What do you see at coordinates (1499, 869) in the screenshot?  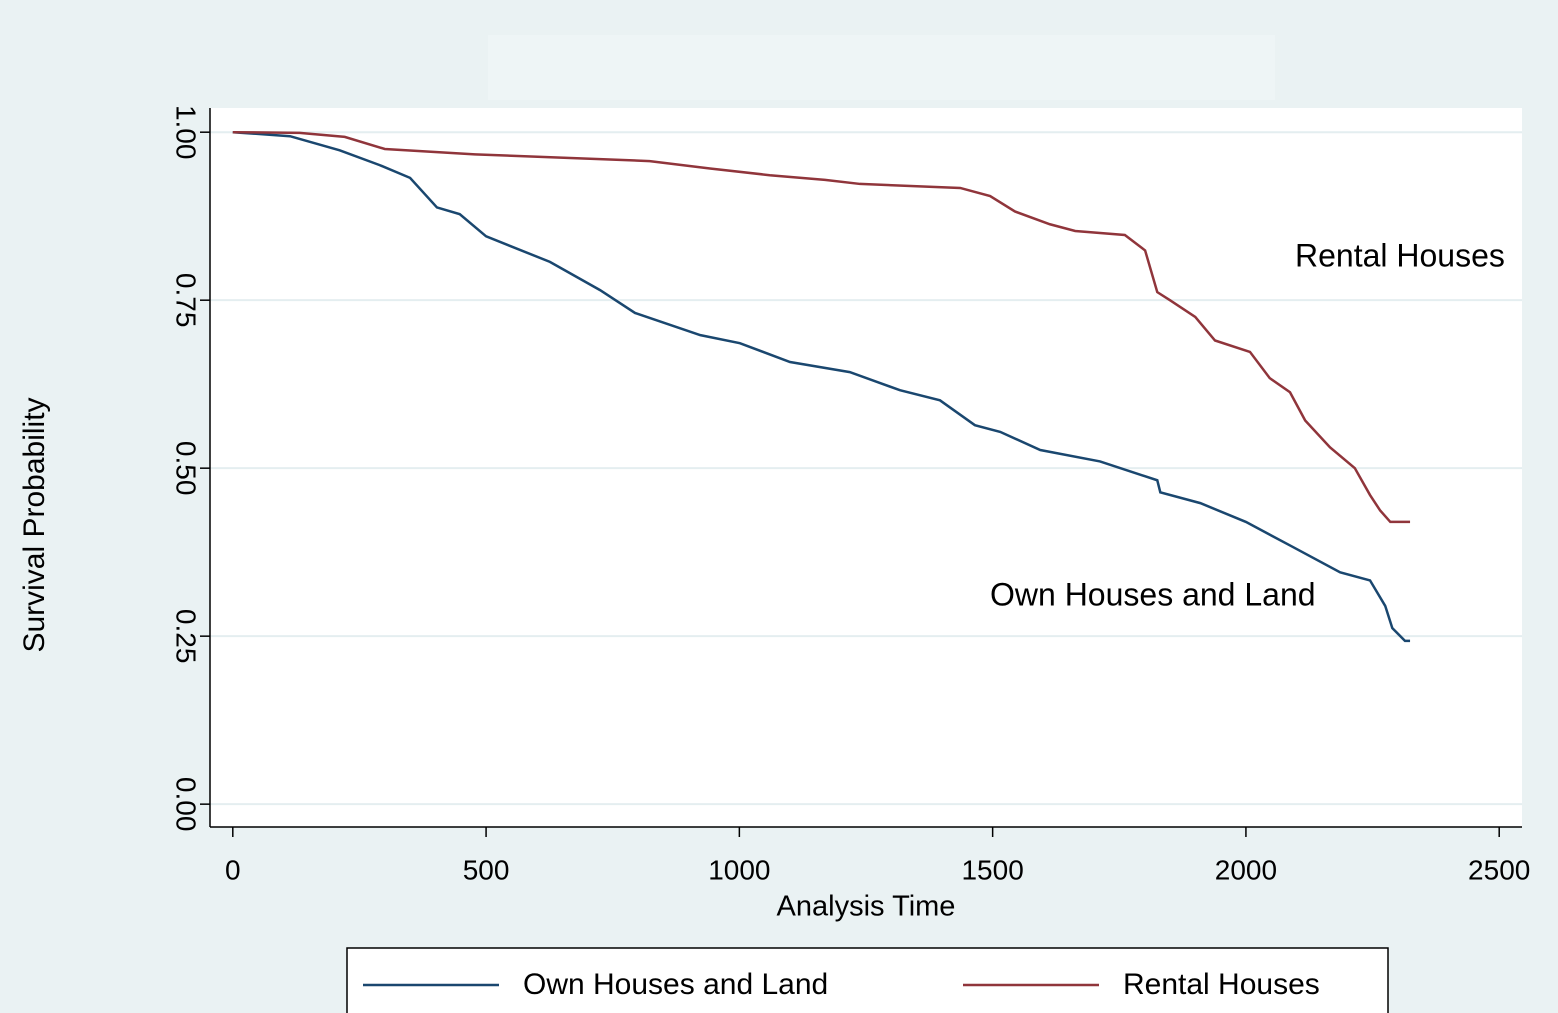 I see `x-tick-label: 2500` at bounding box center [1499, 869].